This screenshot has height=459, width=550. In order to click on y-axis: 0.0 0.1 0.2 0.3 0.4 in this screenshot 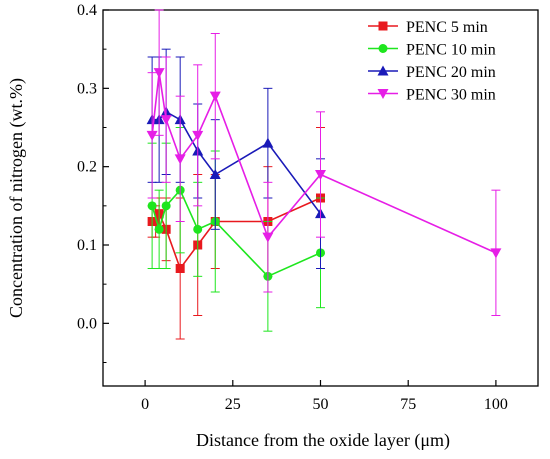, I will do `click(93, 182)`.